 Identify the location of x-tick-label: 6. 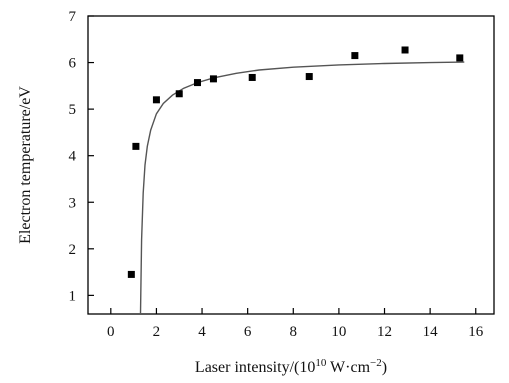
(248, 332).